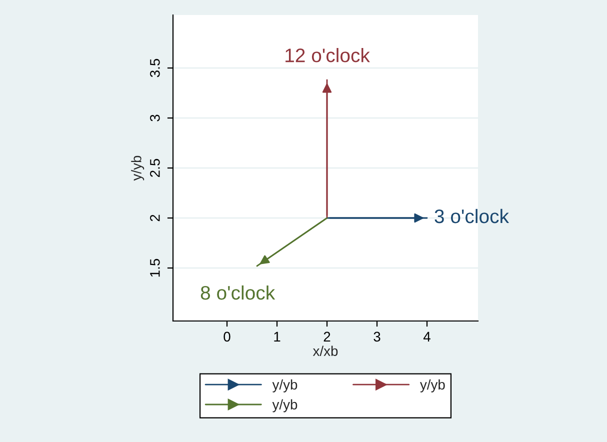  I want to click on annotation: 3 o'clock, so click(472, 216).